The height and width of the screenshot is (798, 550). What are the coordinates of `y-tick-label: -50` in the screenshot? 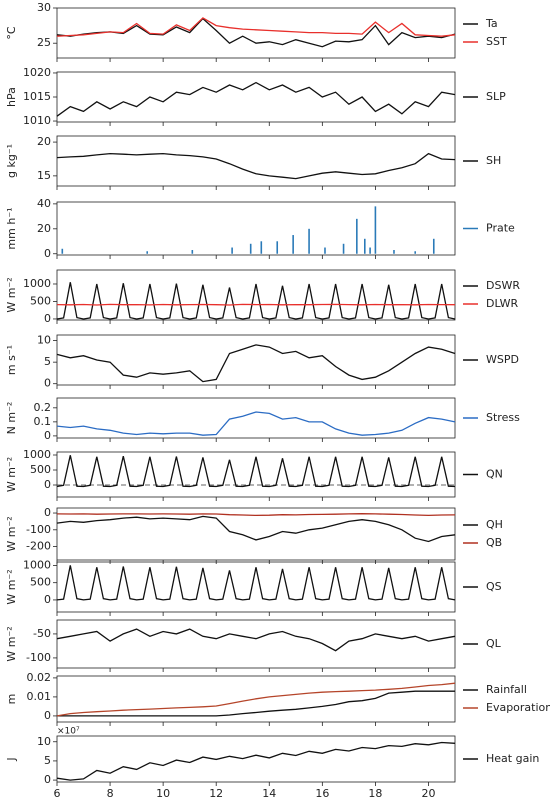 It's located at (42, 633).